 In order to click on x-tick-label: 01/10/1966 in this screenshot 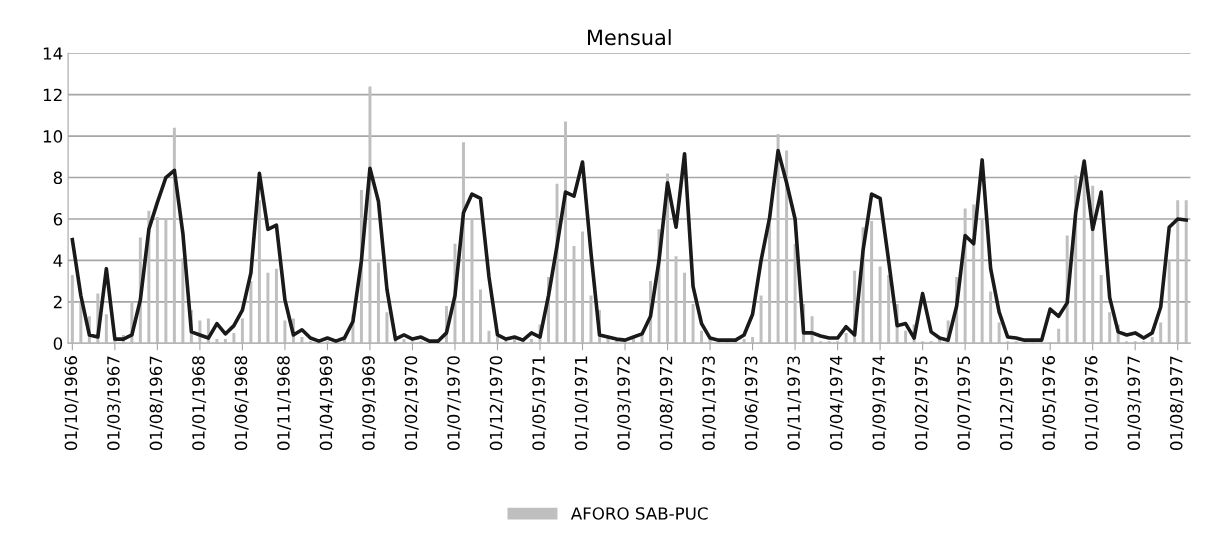, I will do `click(71, 403)`.